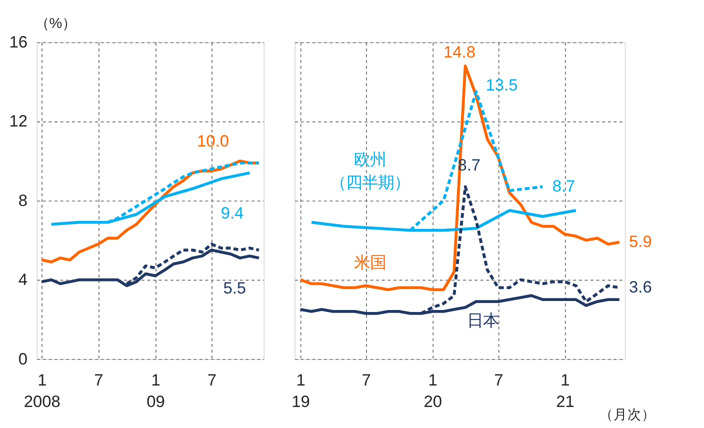  Describe the element at coordinates (18, 43) in the screenshot. I see `y-tick-label: 16` at that location.